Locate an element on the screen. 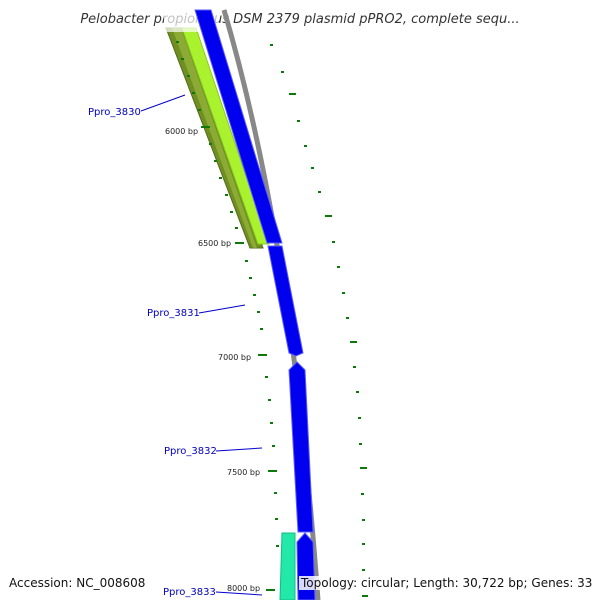 The height and width of the screenshot is (600, 600). cds-arc-ppro3830 is located at coordinates (238, 126).